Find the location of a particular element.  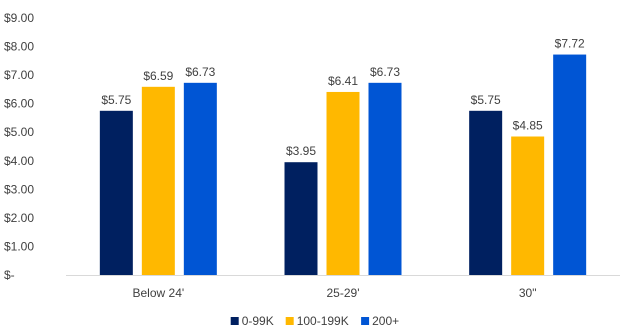

legend-label: 200+ is located at coordinates (385, 321).